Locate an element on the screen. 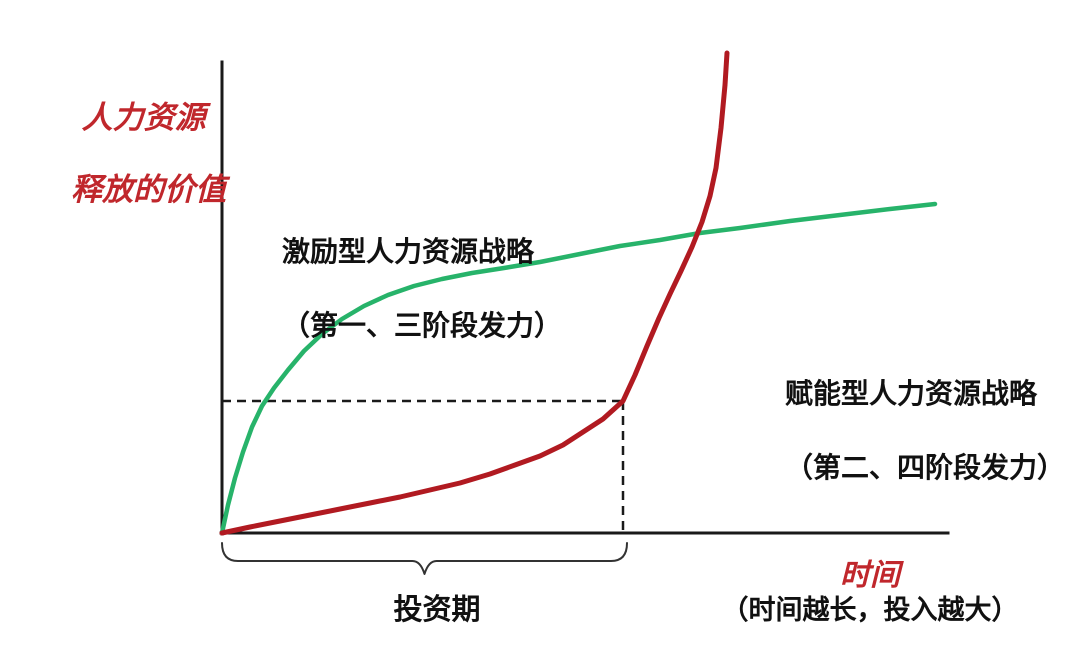 This screenshot has height=667, width=1080. red-series-annotation-line2: （第二、四阶段发力） is located at coordinates (925, 467).